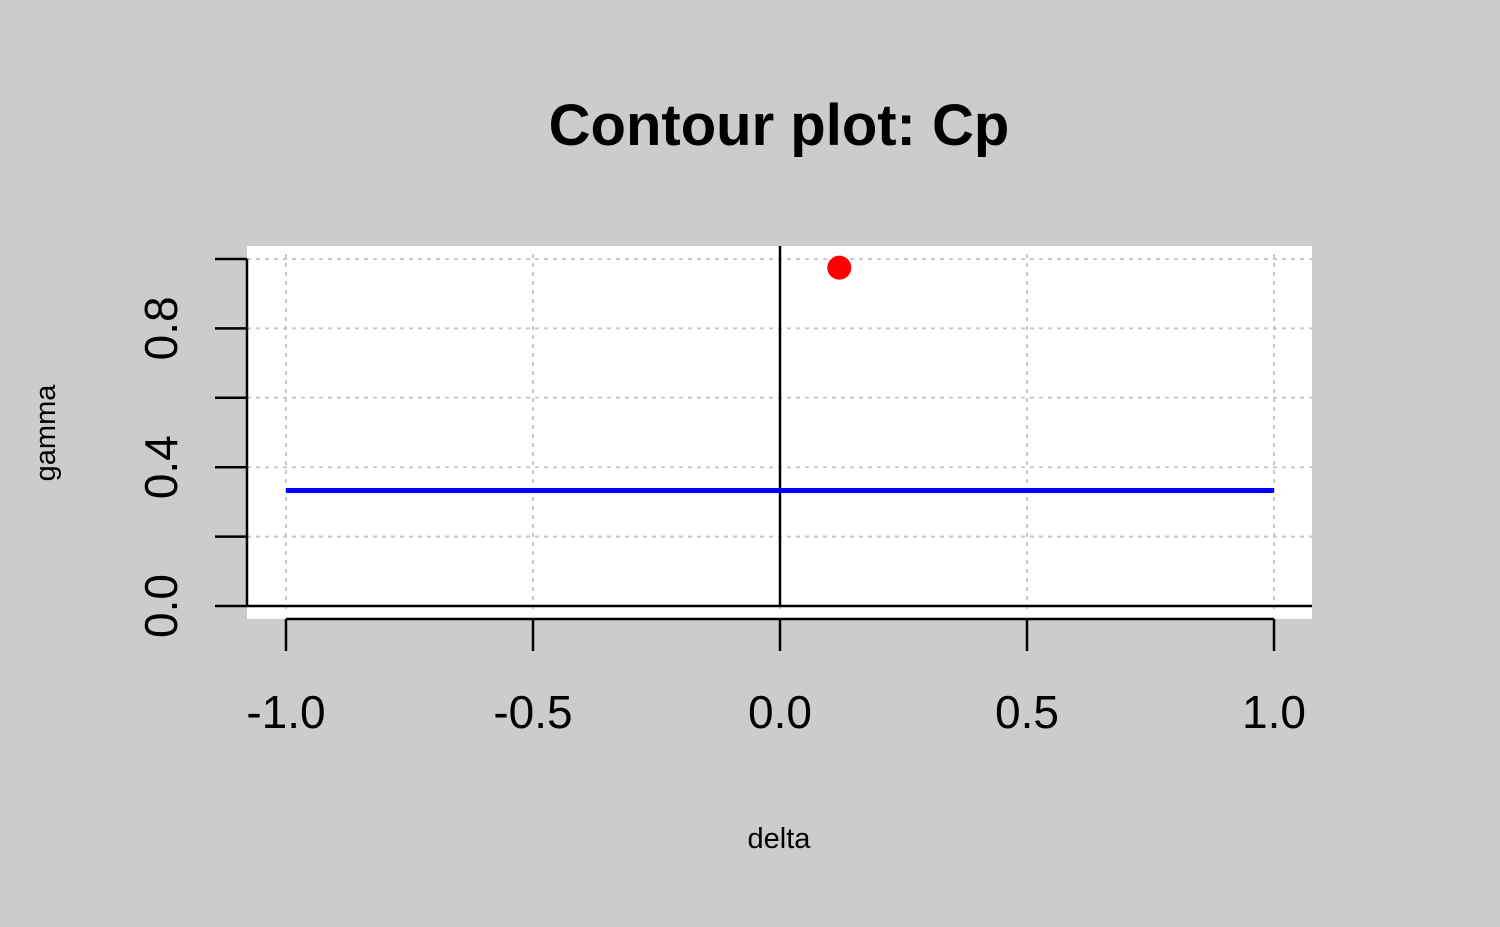 The image size is (1500, 927). What do you see at coordinates (285, 712) in the screenshot?
I see `x-tick-label-0: -1.0` at bounding box center [285, 712].